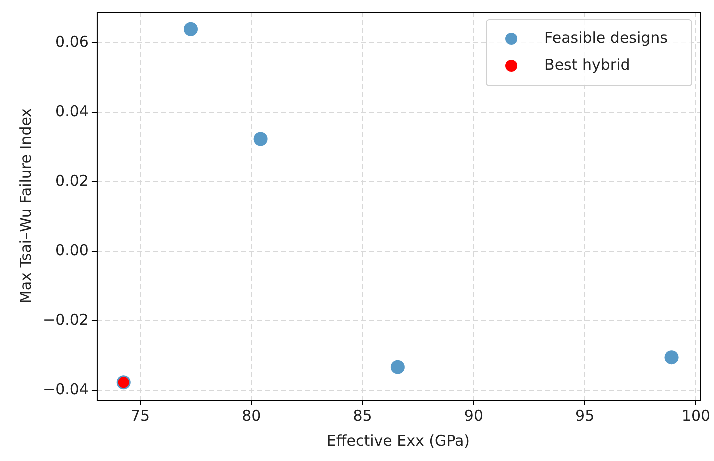 The width and height of the screenshot is (714, 461). I want to click on x-tick-label: 75, so click(140, 415).